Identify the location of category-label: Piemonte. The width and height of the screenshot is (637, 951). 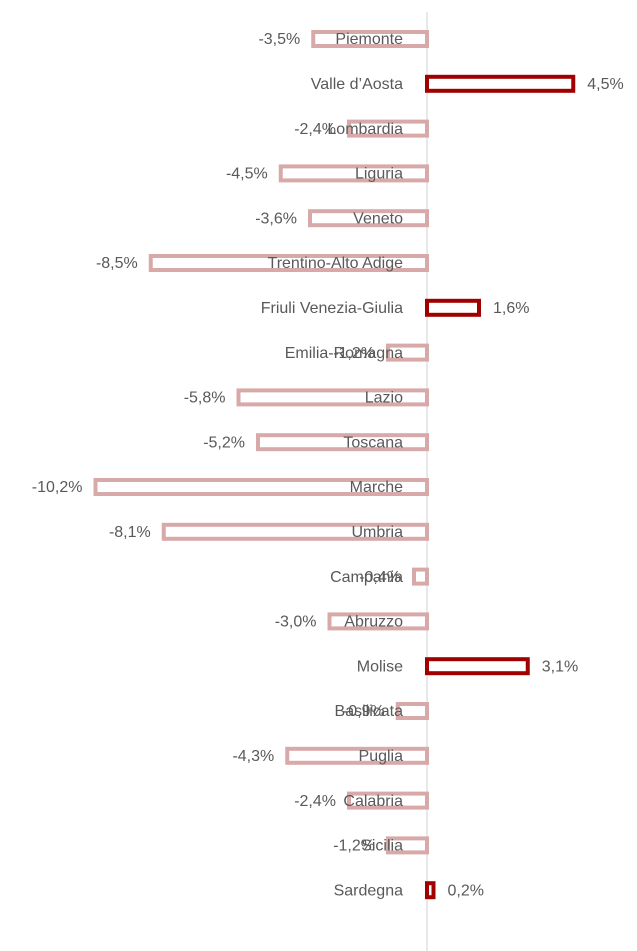
(369, 39).